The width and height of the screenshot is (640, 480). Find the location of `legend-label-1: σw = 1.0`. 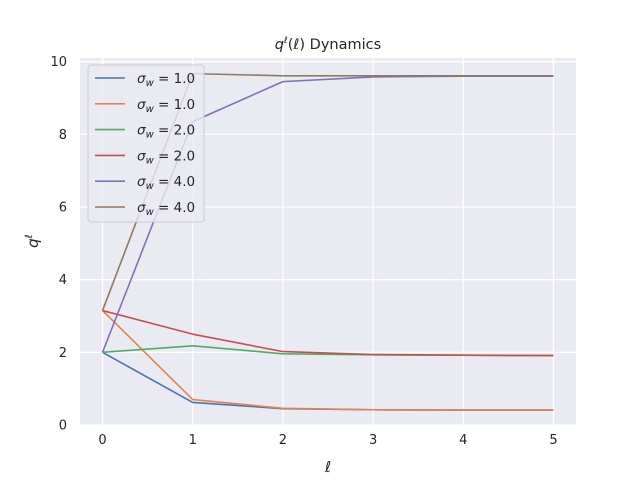

legend-label-1: σw = 1.0 is located at coordinates (166, 80).